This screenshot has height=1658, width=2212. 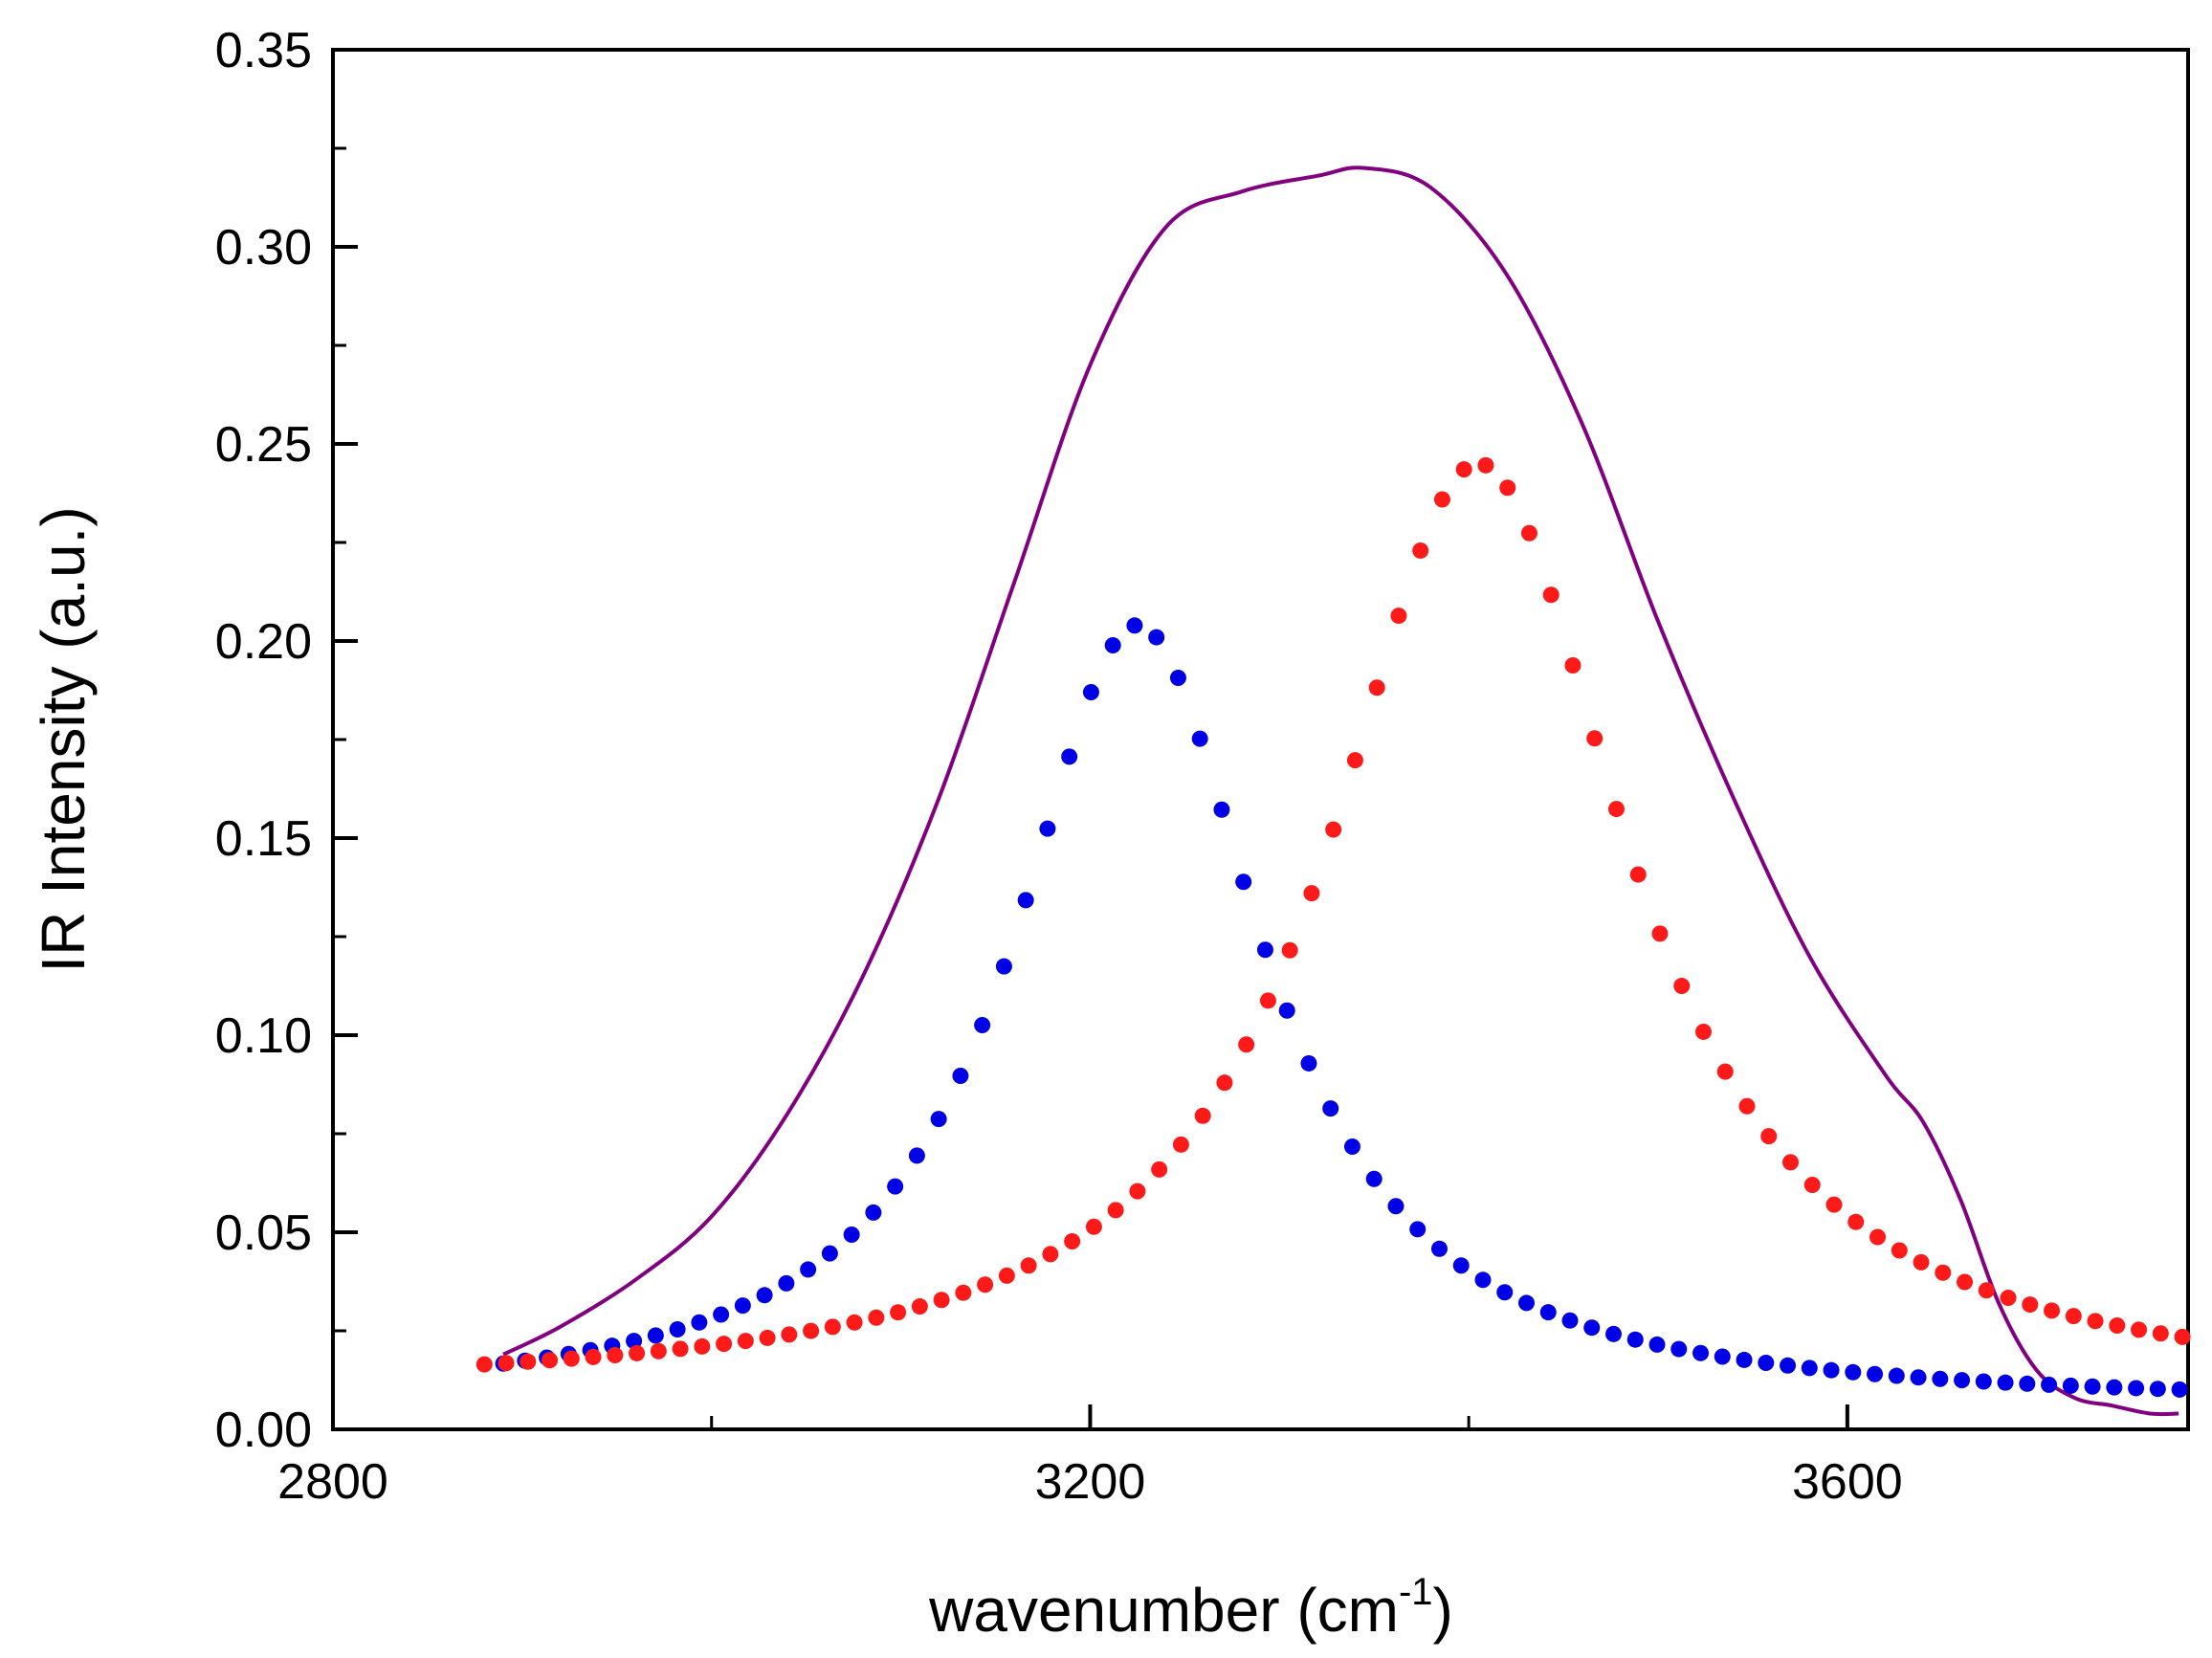 What do you see at coordinates (63, 739) in the screenshot?
I see `y-axis-title: IR Intensity (a.u.)` at bounding box center [63, 739].